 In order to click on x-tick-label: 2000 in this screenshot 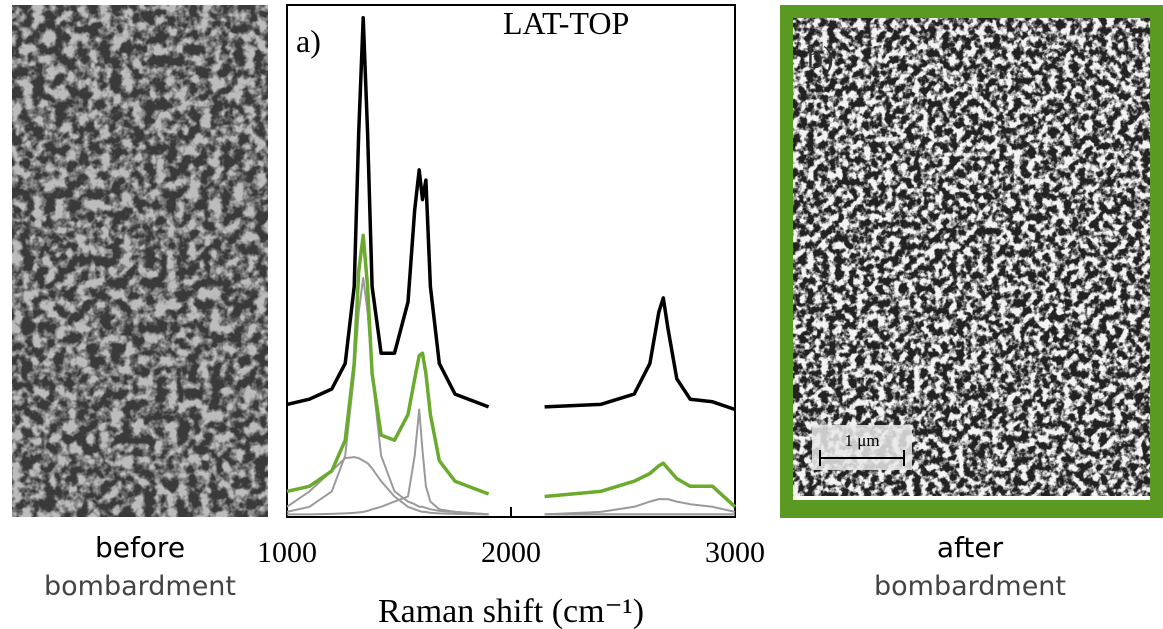, I will do `click(511, 552)`.